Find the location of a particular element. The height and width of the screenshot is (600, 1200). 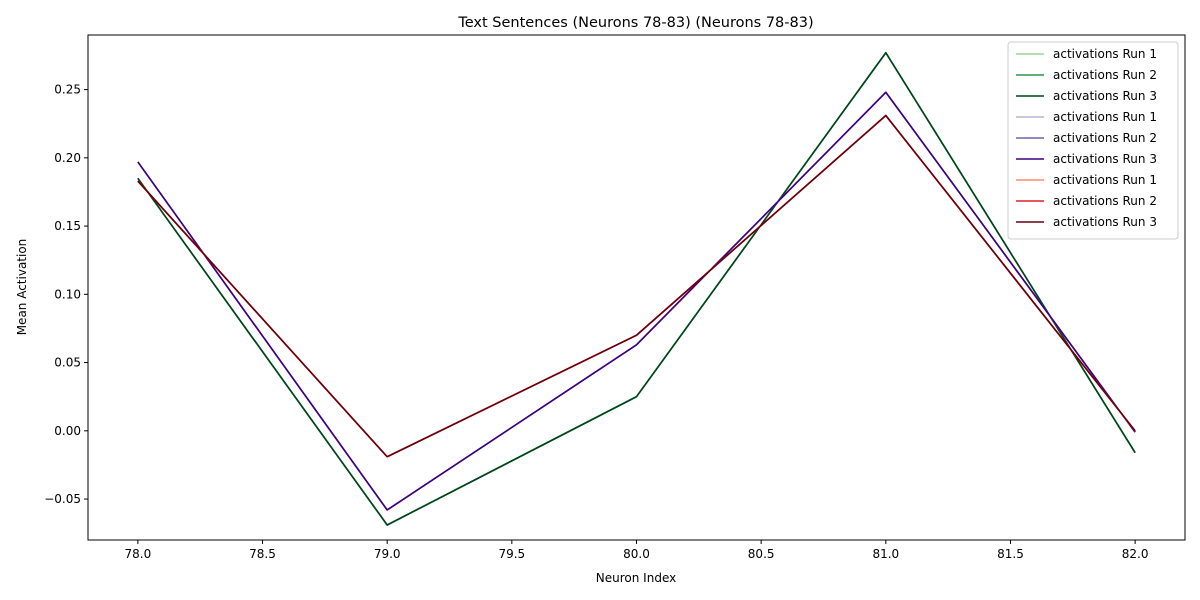

x-tick-label: 79.5 is located at coordinates (511, 554).